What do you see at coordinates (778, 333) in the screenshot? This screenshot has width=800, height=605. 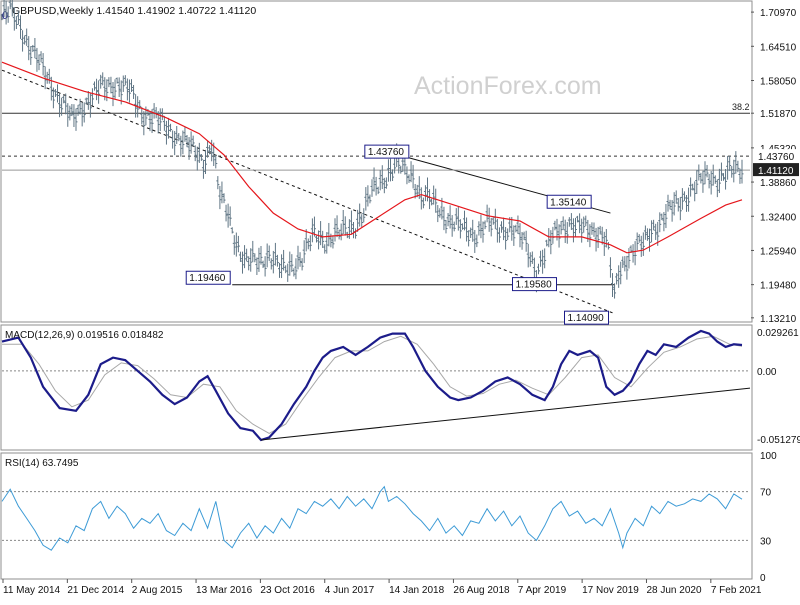 I see `macd-axis-tick-0: 0.029261` at bounding box center [778, 333].